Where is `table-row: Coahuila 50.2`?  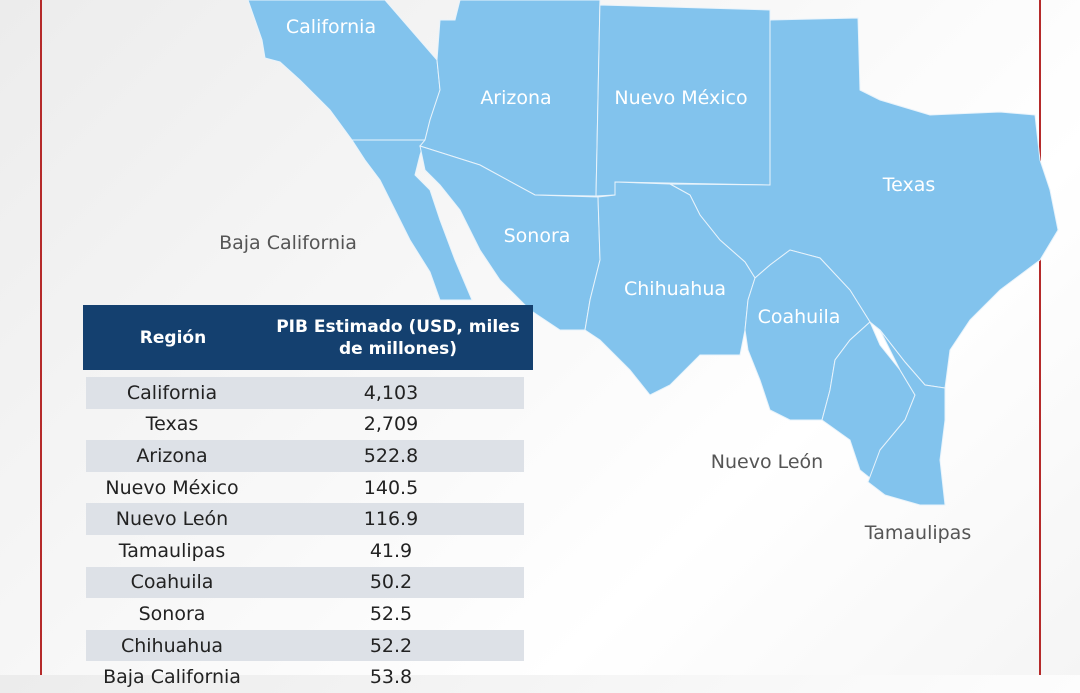
table-row: Coahuila 50.2 is located at coordinates (305, 582).